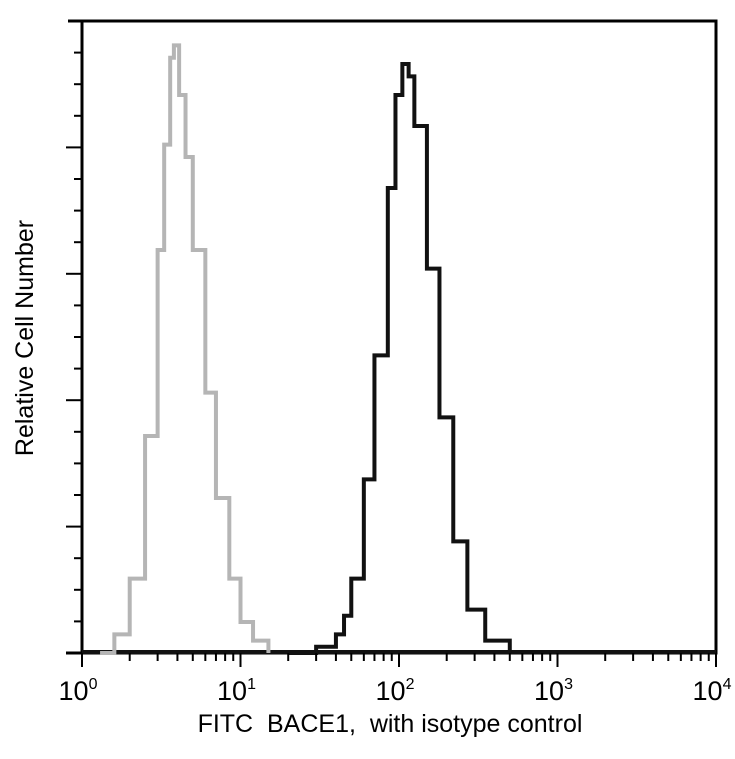 Image resolution: width=735 pixels, height=759 pixels. Describe the element at coordinates (78, 691) in the screenshot. I see `x-tick-label: 10⁰` at that location.